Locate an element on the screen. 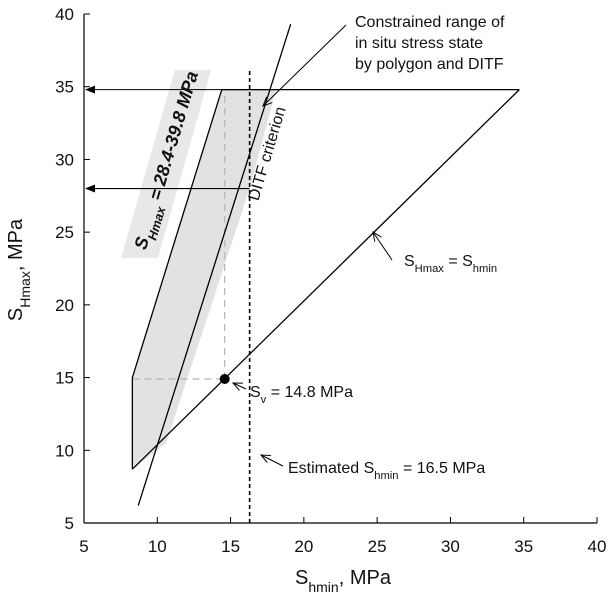 The image size is (613, 601). x-axis-title: Shmin, MPa is located at coordinates (343, 581).